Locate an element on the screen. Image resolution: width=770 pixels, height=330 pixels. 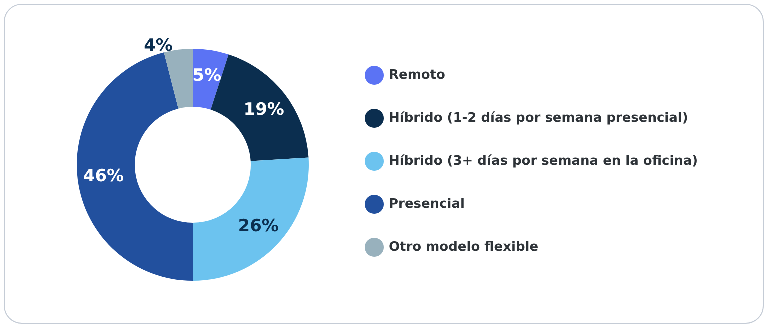
legend-label: Híbrido (3+ días por semana en la oficina) is located at coordinates (543, 161).